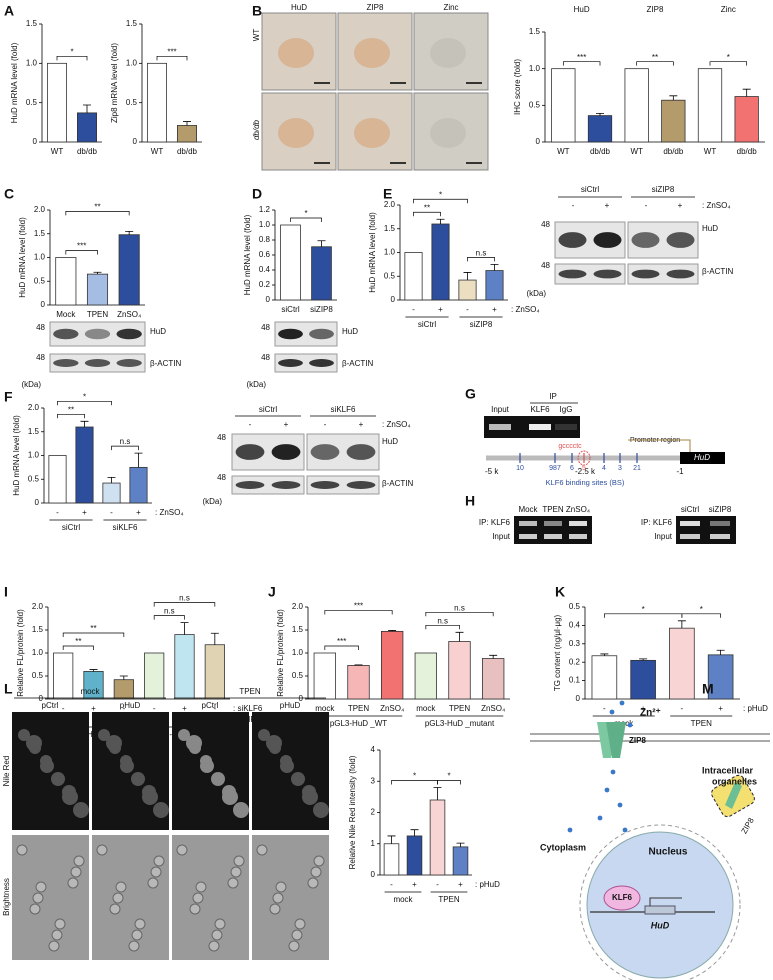  Describe the element at coordinates (481, 324) in the screenshot. I see `group-label: siZIP8` at that location.